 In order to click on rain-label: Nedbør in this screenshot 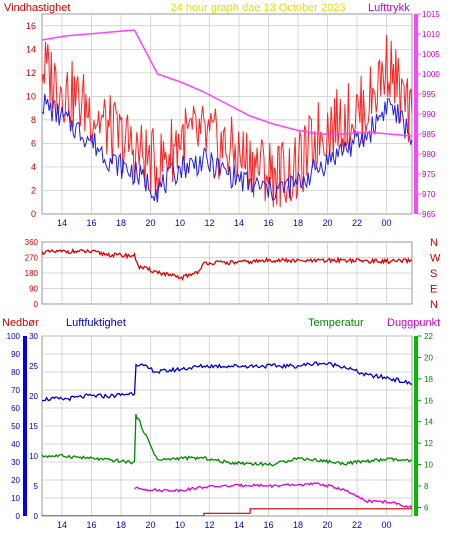, I will do `click(20, 323)`.